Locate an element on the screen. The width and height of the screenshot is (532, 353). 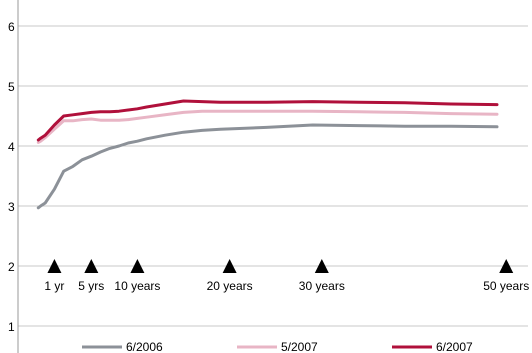
legend-label-2: 5/2007 is located at coordinates (299, 346).